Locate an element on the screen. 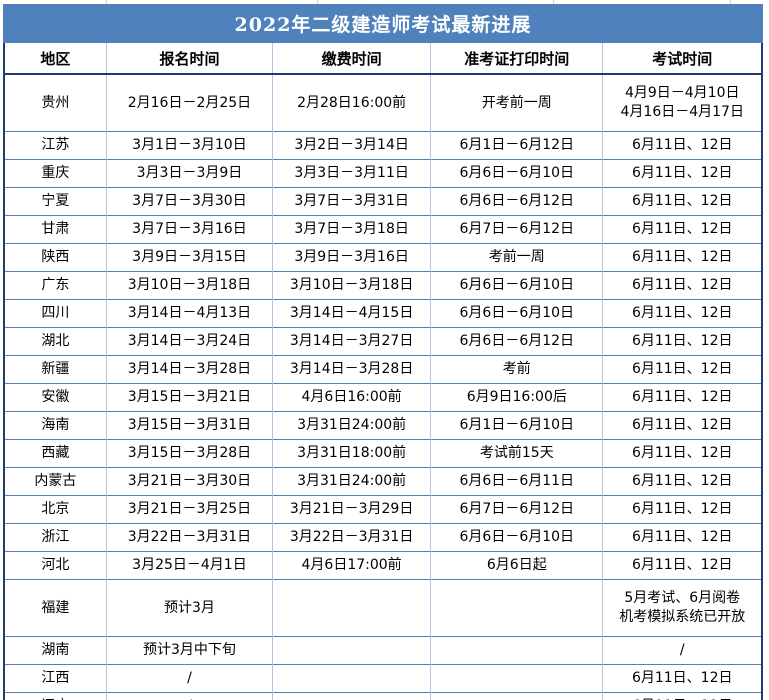 The image size is (769, 700). region-cell: 河北 is located at coordinates (56, 565).